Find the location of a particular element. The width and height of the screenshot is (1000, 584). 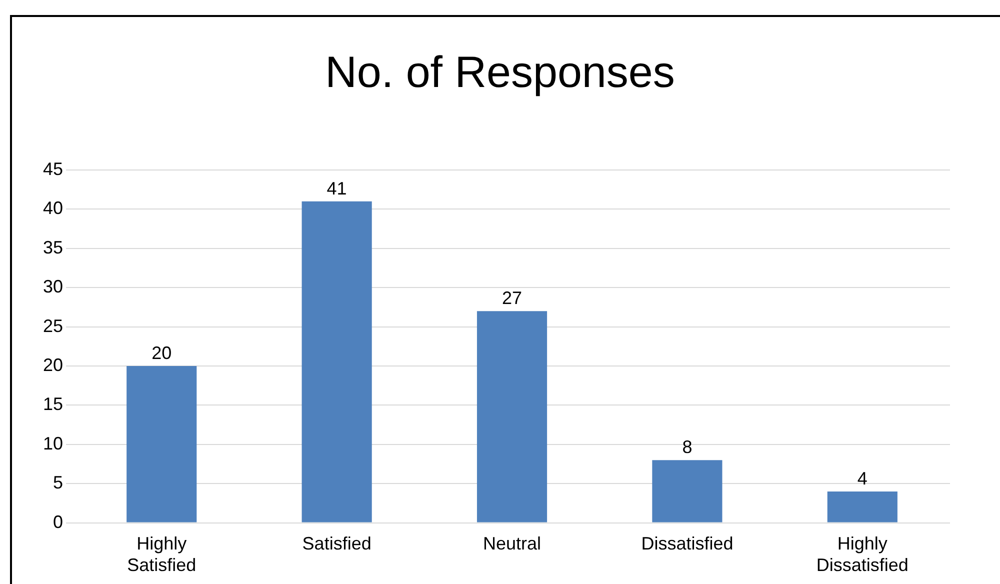

data-label: 20 is located at coordinates (162, 352).